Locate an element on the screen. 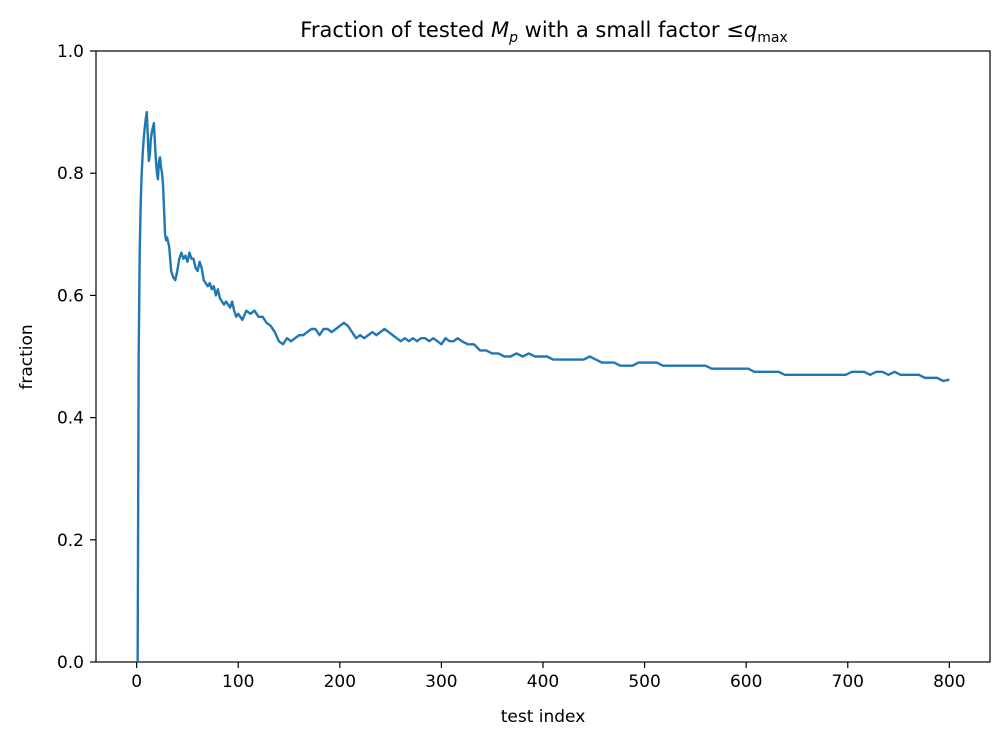 The image size is (1005, 743). title-var-sub: p is located at coordinates (513, 38).